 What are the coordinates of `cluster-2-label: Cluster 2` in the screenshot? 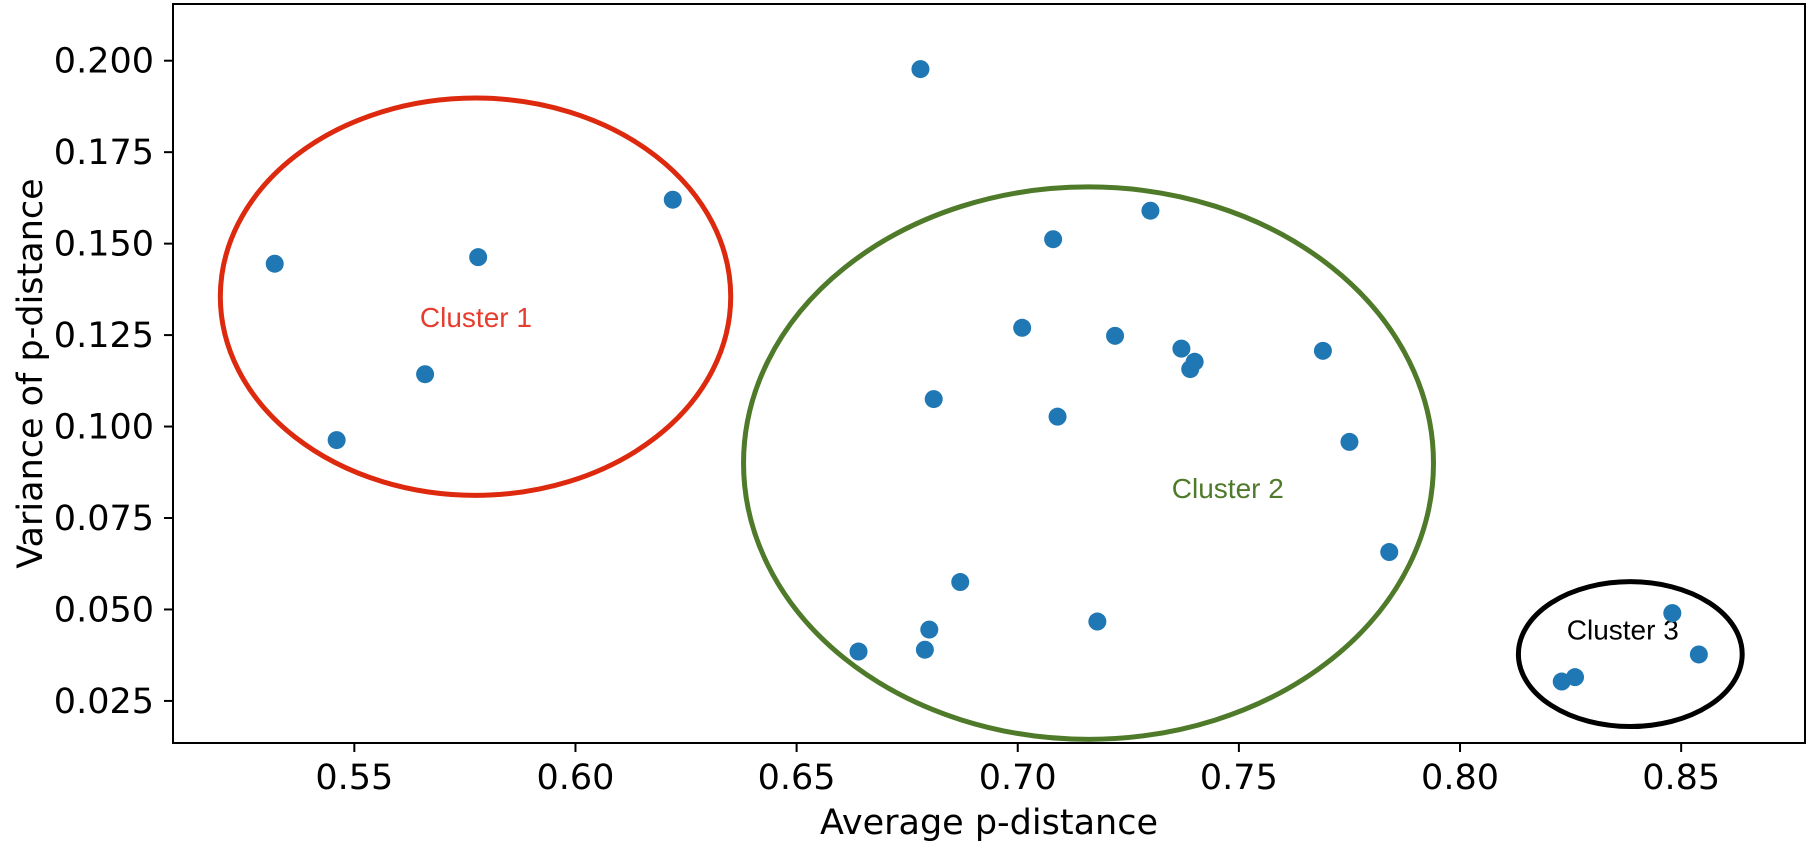 It's located at (1228, 488).